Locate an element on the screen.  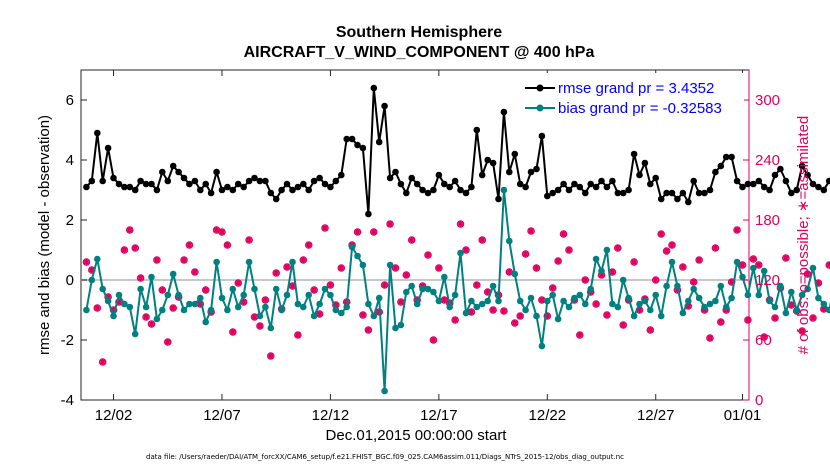
x-tick-label: 12/17 is located at coordinates (439, 415).